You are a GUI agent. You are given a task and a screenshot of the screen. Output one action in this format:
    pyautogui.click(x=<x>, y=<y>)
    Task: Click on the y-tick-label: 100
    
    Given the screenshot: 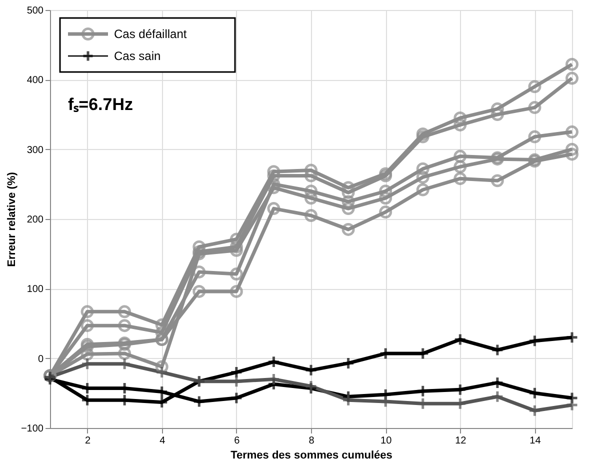 What is the action you would take?
    pyautogui.click(x=35, y=290)
    